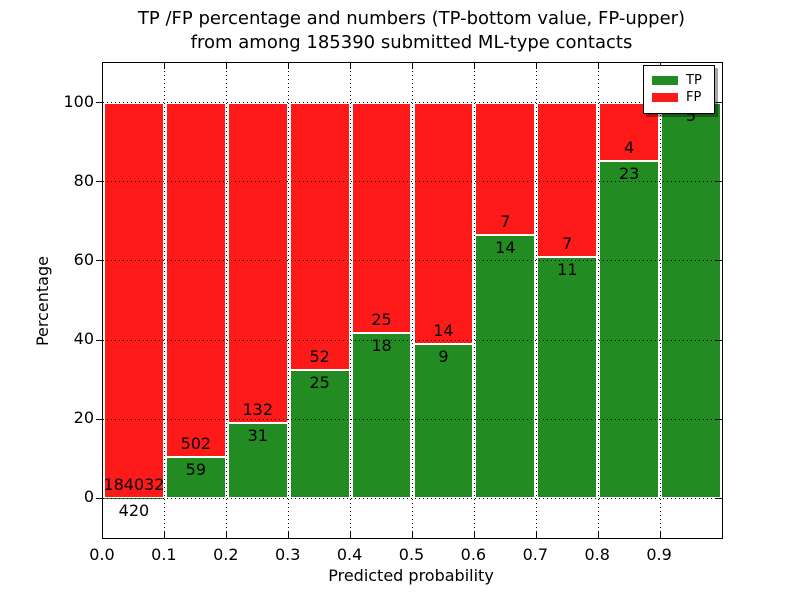 This screenshot has width=800, height=600. What do you see at coordinates (411, 554) in the screenshot?
I see `x-tick-label: 0.5` at bounding box center [411, 554].